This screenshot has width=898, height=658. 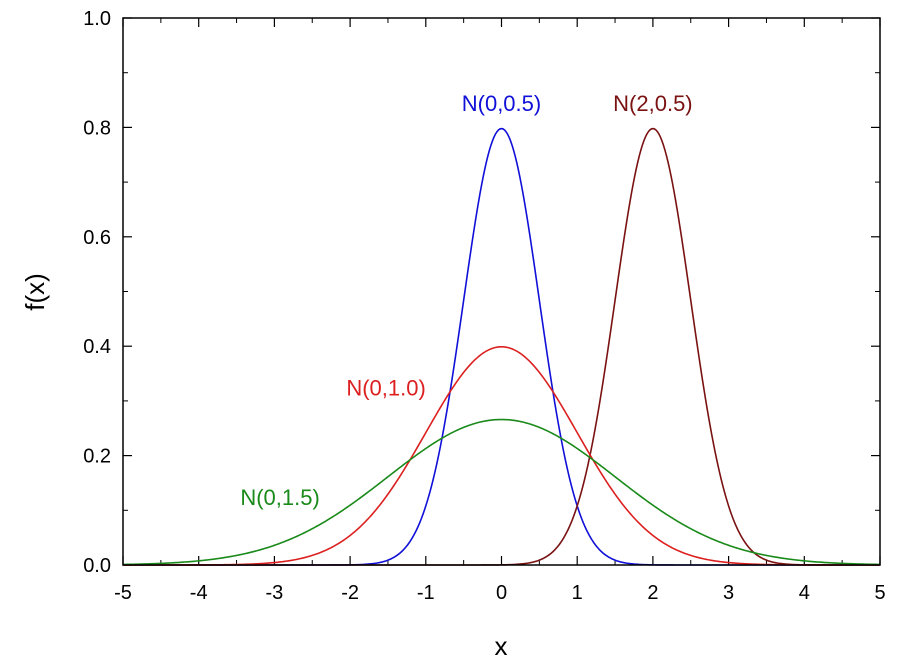 I want to click on series-label: N(2,0.5), so click(x=652, y=103).